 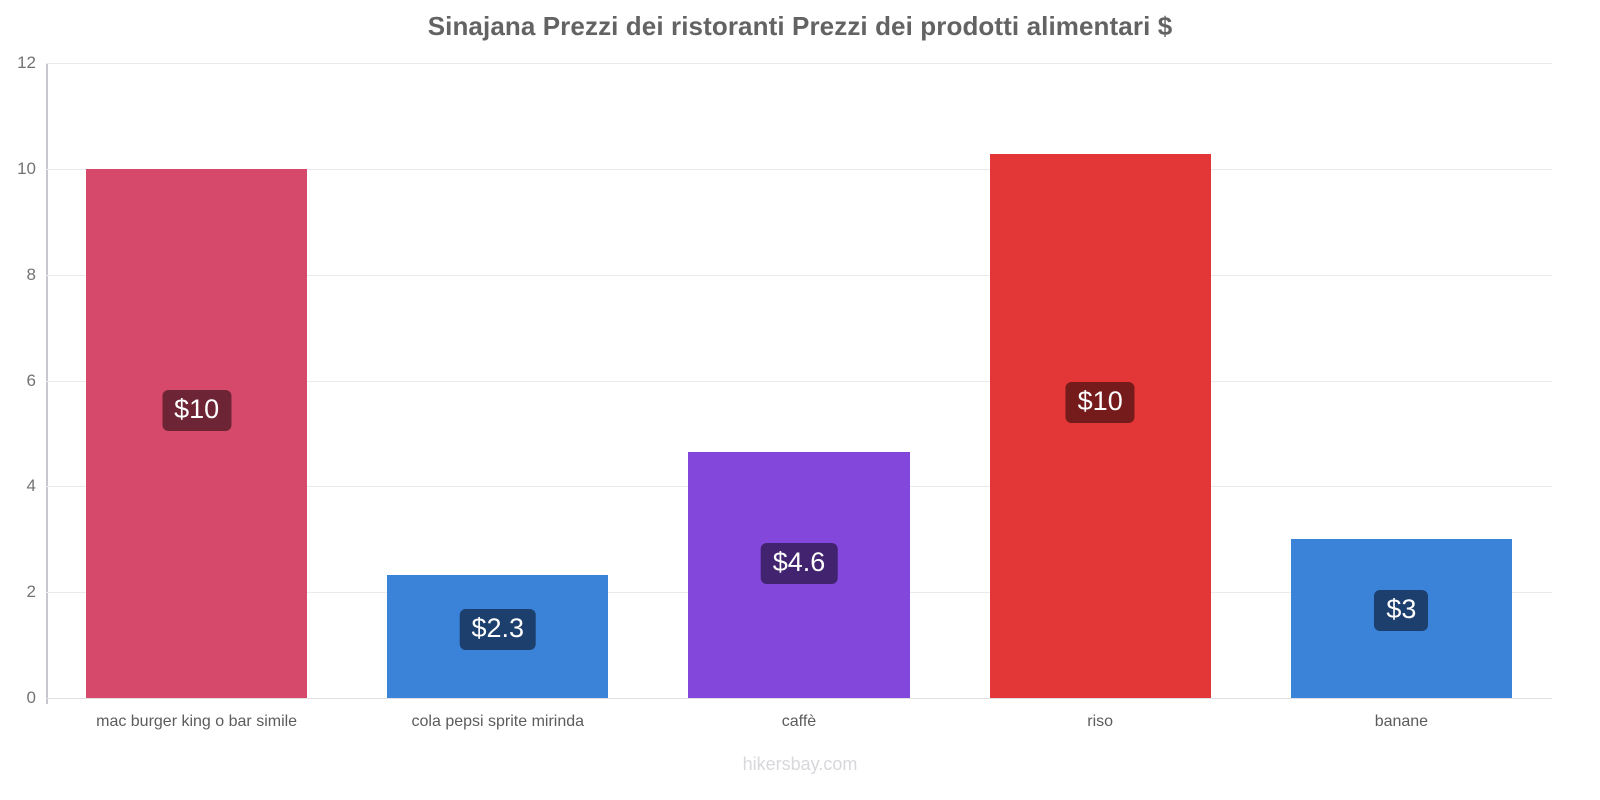 What do you see at coordinates (31, 274) in the screenshot?
I see `y-axis-tick-label: 8` at bounding box center [31, 274].